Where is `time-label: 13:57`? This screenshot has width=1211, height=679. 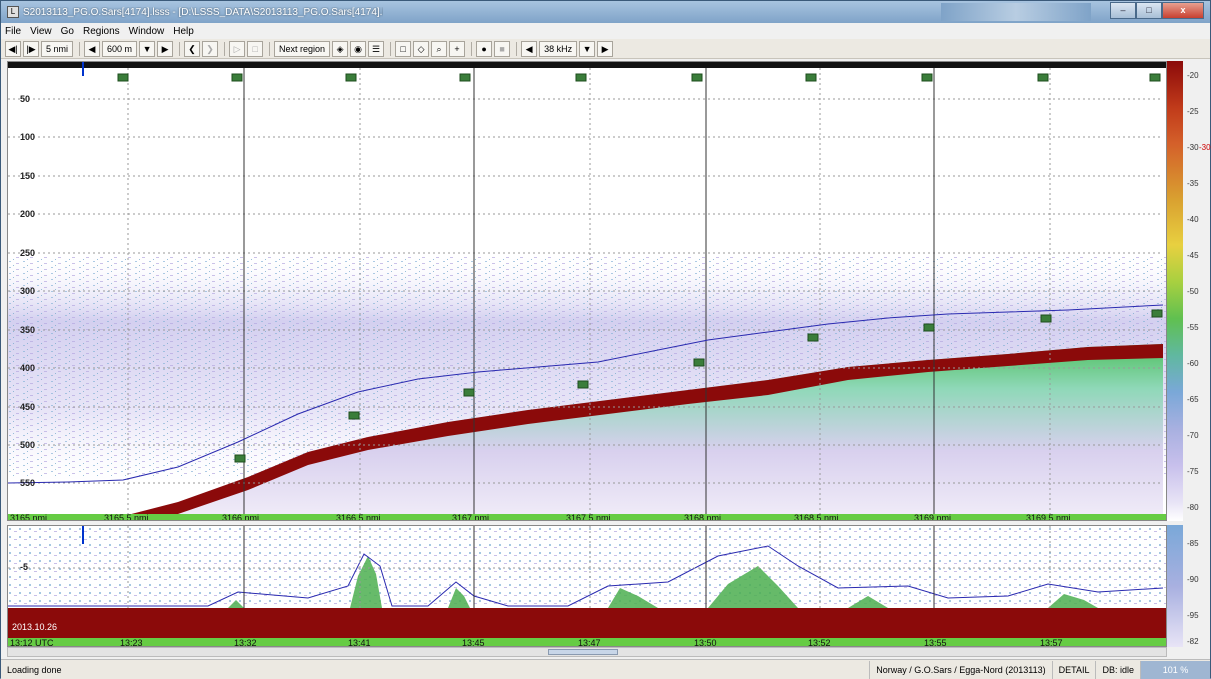 time-label: 13:57 is located at coordinates (1051, 642).